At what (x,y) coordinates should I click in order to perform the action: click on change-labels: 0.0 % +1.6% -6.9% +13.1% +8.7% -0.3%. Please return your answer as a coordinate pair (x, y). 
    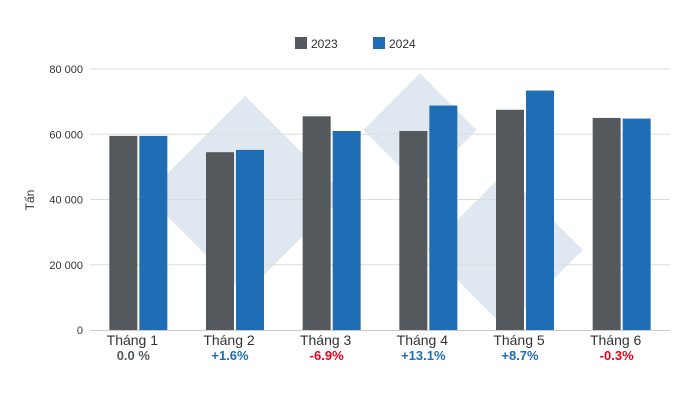
    Looking at the image, I should click on (375, 355).